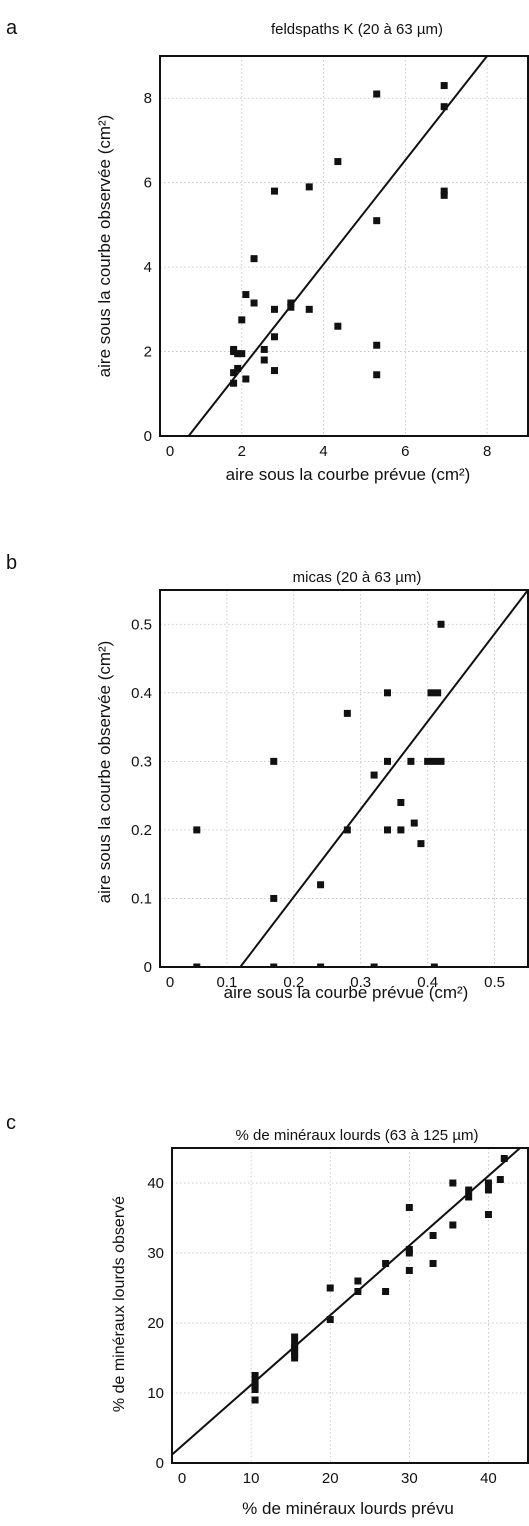 The image size is (529, 1526). I want to click on y-axis-label: % de minéraux lourds observé, so click(119, 1304).